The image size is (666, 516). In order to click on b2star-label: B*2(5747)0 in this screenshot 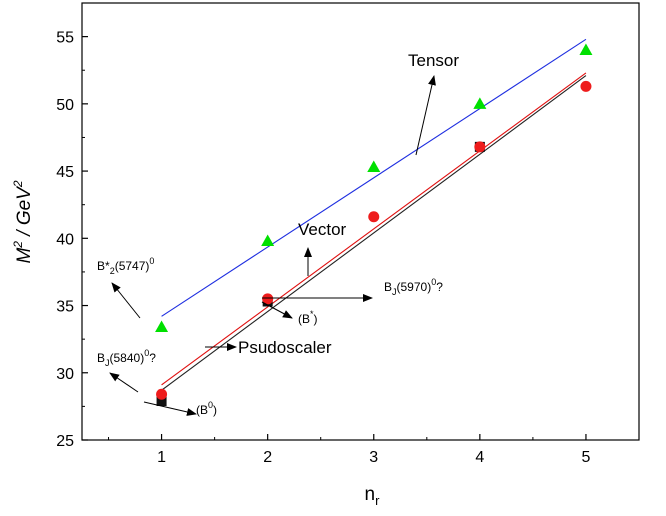, I will do `click(125, 266)`.